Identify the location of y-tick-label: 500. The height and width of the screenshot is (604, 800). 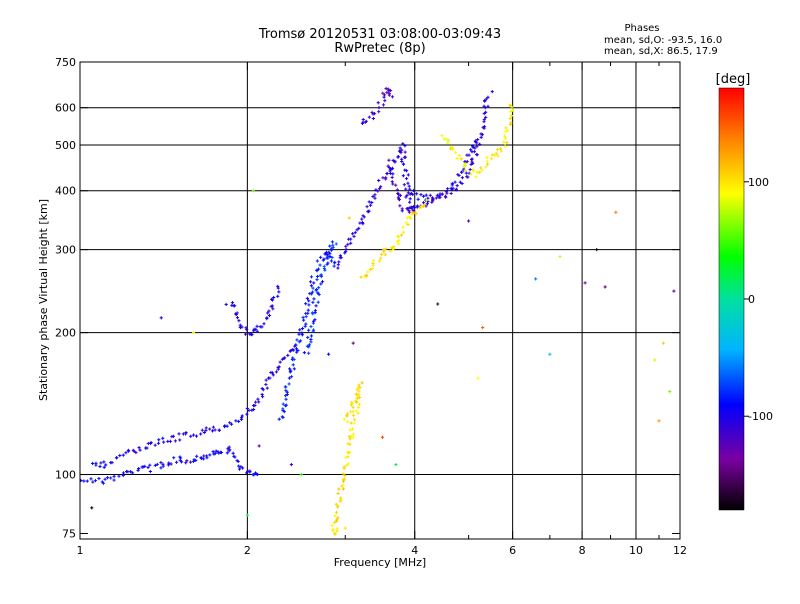
(65, 145).